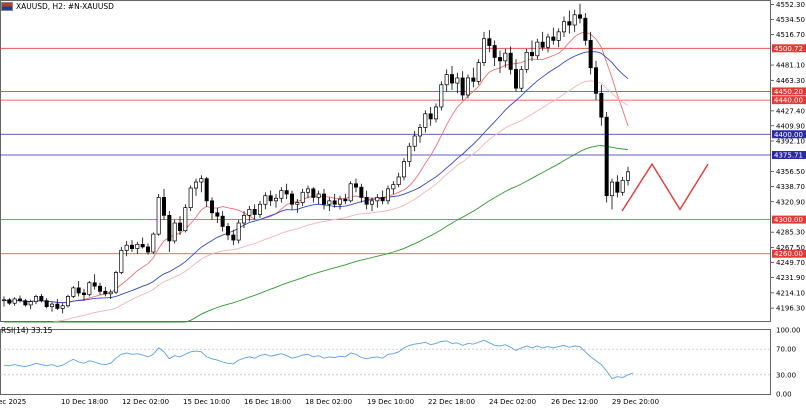 This screenshot has height=411, width=806. What do you see at coordinates (784, 395) in the screenshot?
I see `rsi-tick-label: 0.00` at bounding box center [784, 395].